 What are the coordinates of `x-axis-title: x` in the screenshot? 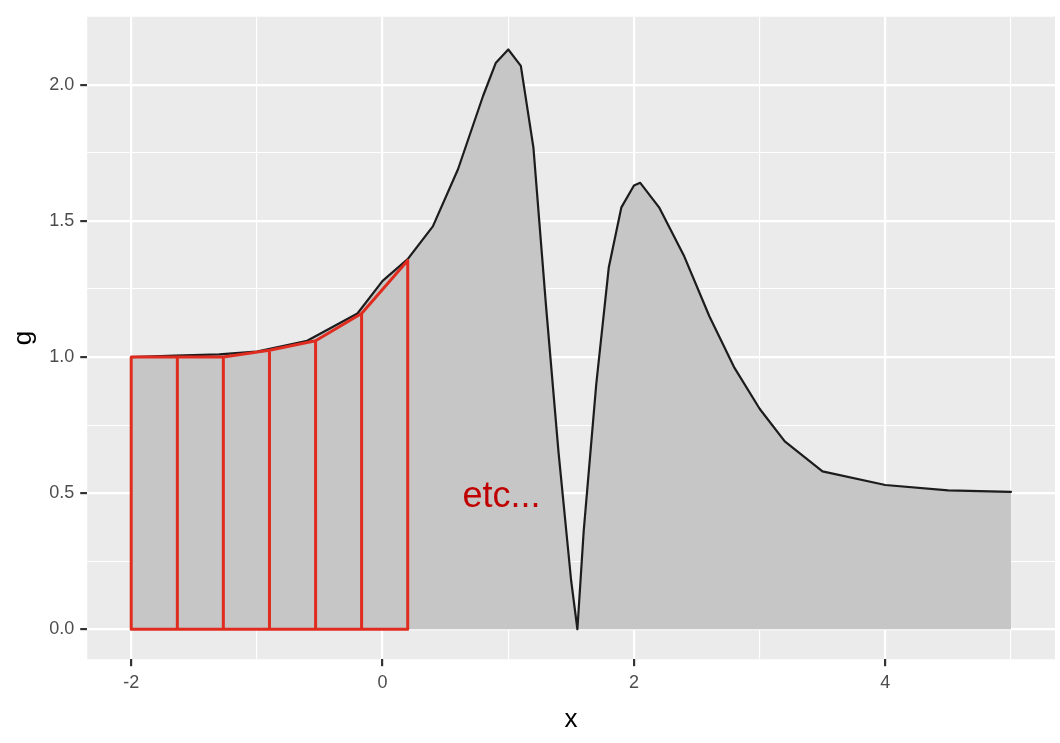 It's located at (571, 717).